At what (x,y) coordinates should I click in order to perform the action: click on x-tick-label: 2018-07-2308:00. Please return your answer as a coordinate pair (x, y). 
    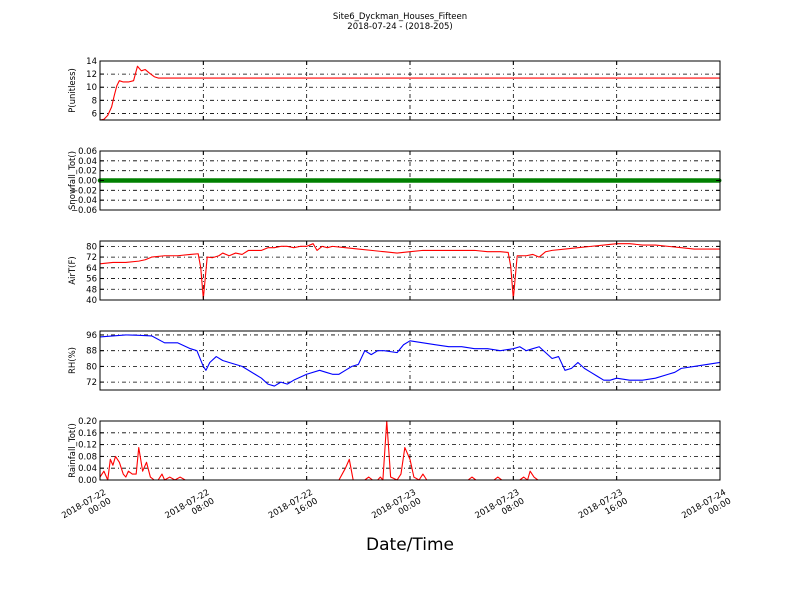
    Looking at the image, I should click on (500, 509).